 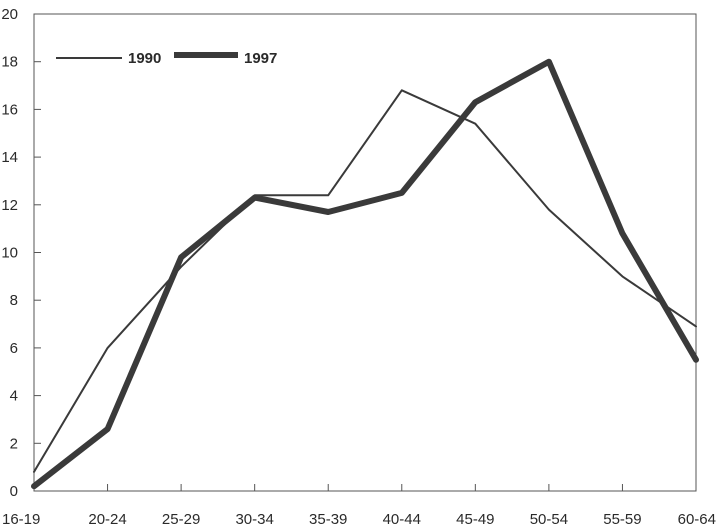 What do you see at coordinates (14, 348) in the screenshot?
I see `y-tick-label: 6` at bounding box center [14, 348].